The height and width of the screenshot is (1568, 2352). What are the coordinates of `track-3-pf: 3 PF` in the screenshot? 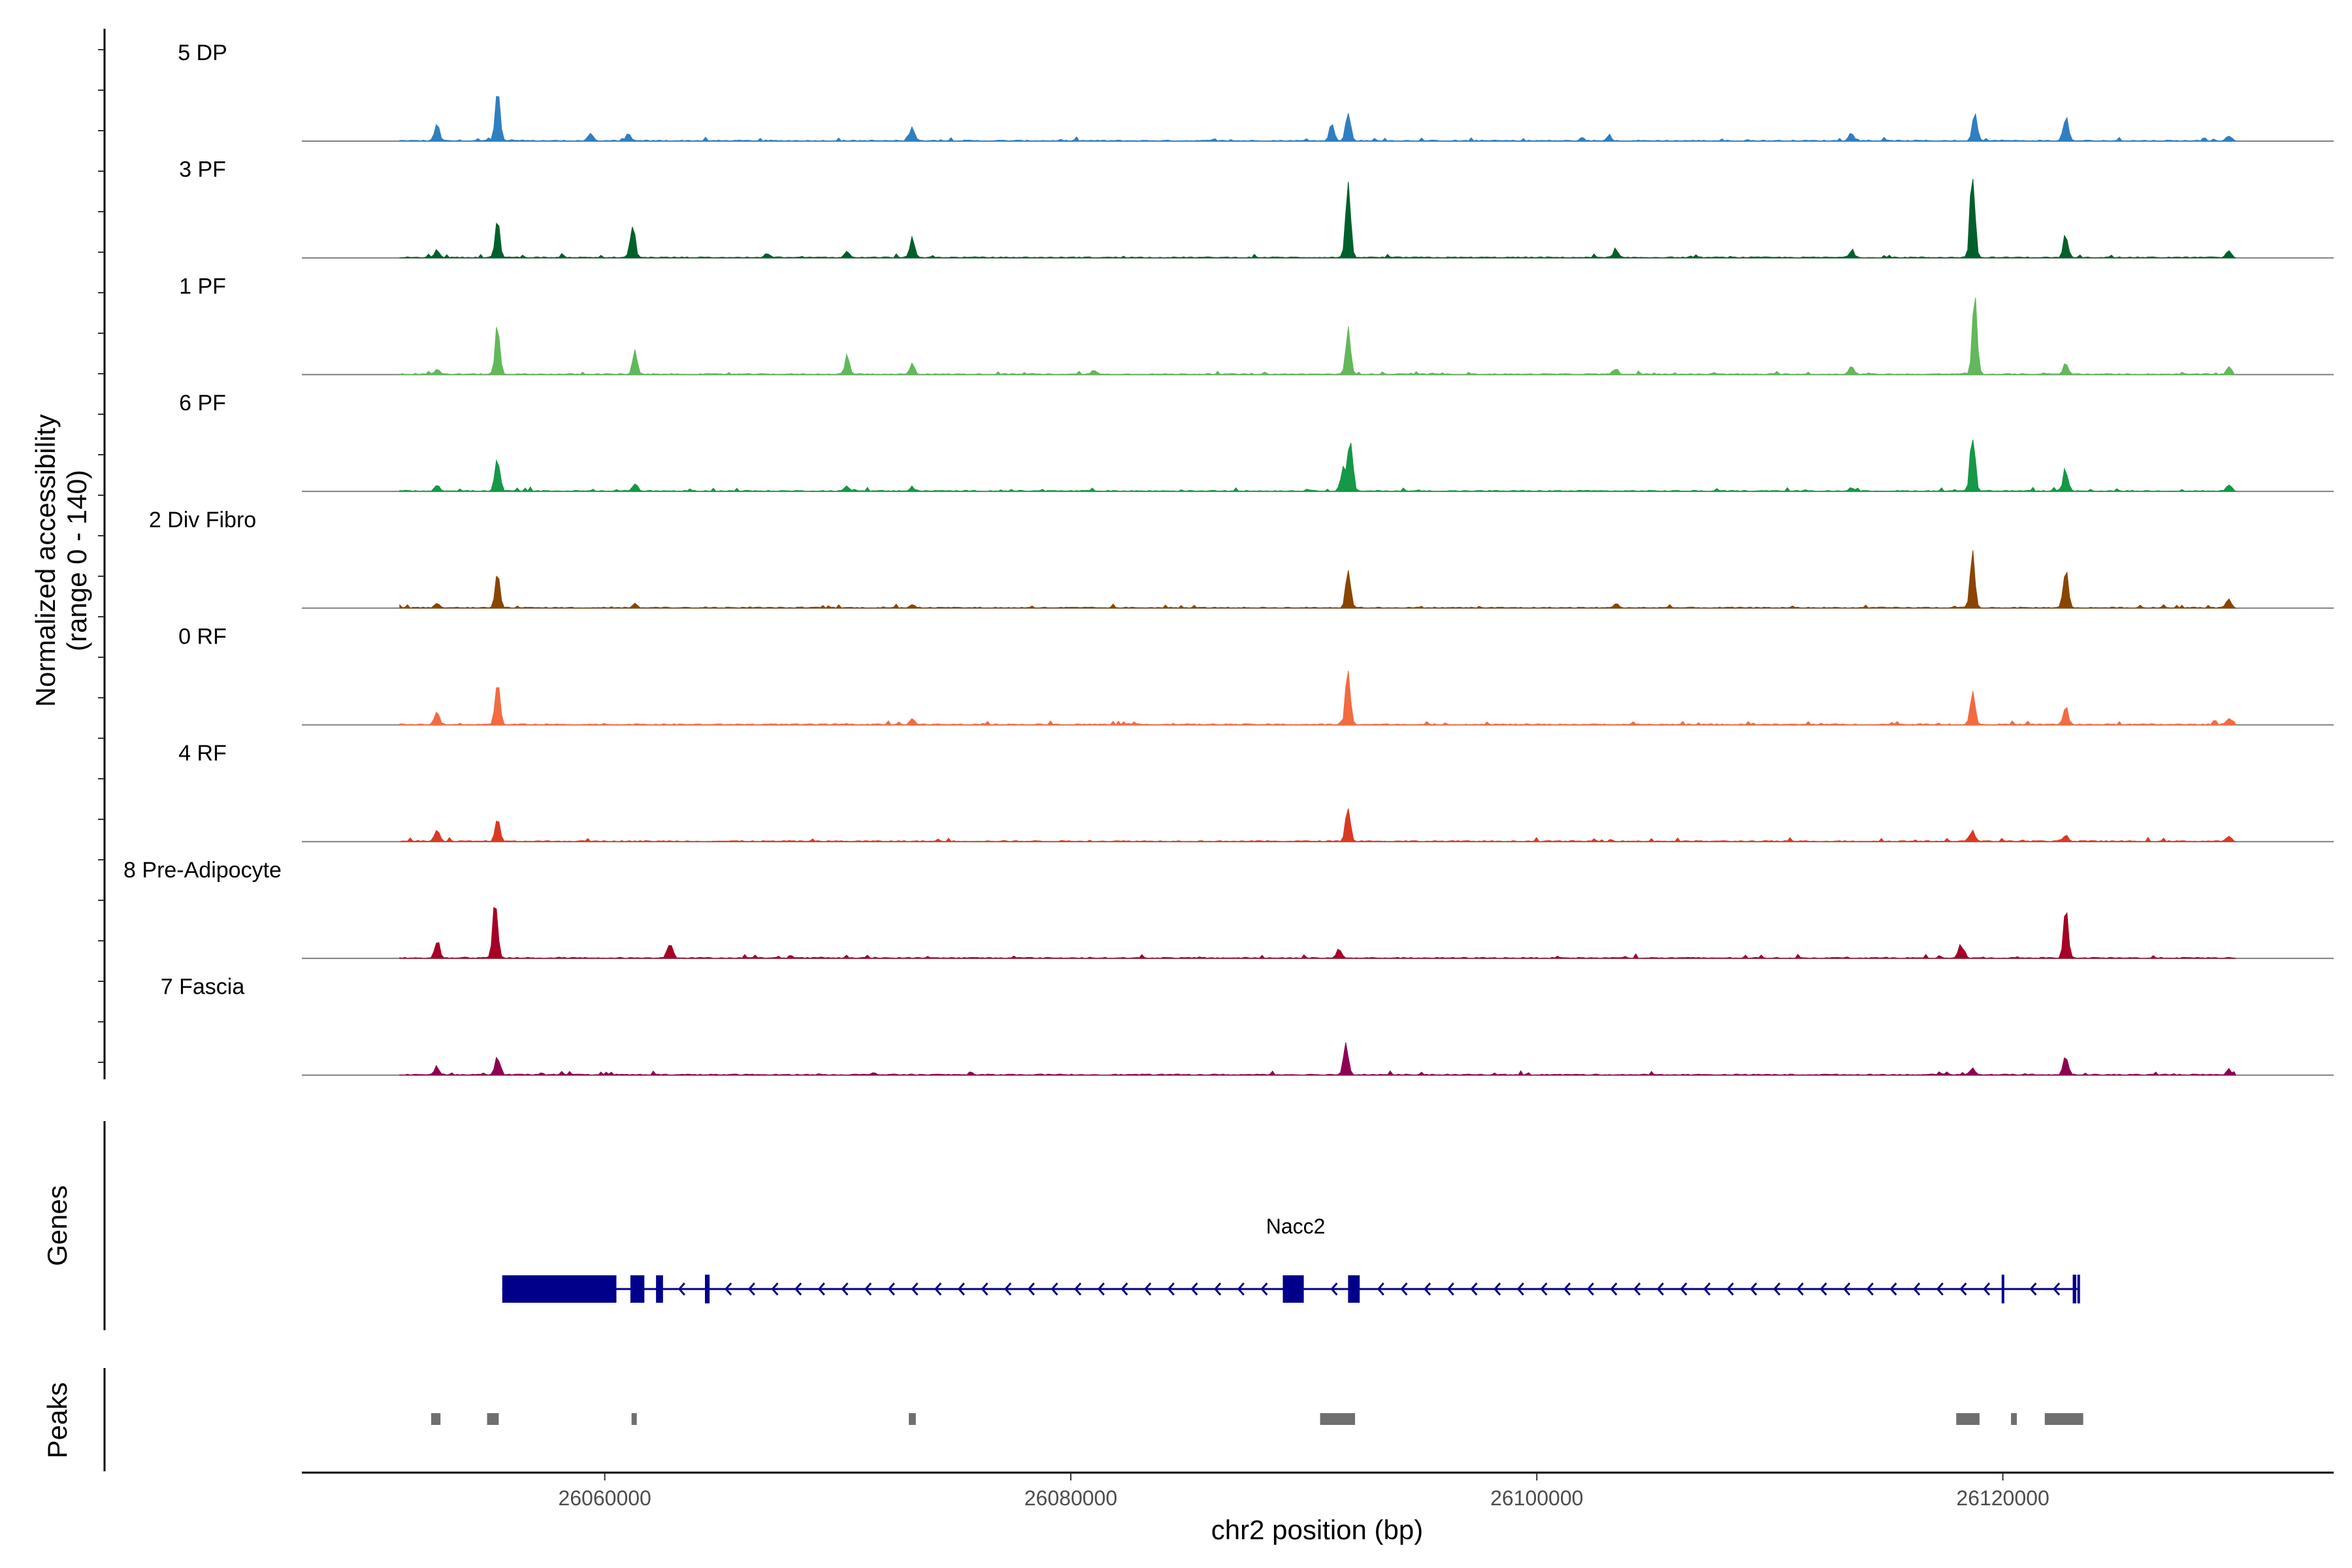 It's located at (1256, 208).